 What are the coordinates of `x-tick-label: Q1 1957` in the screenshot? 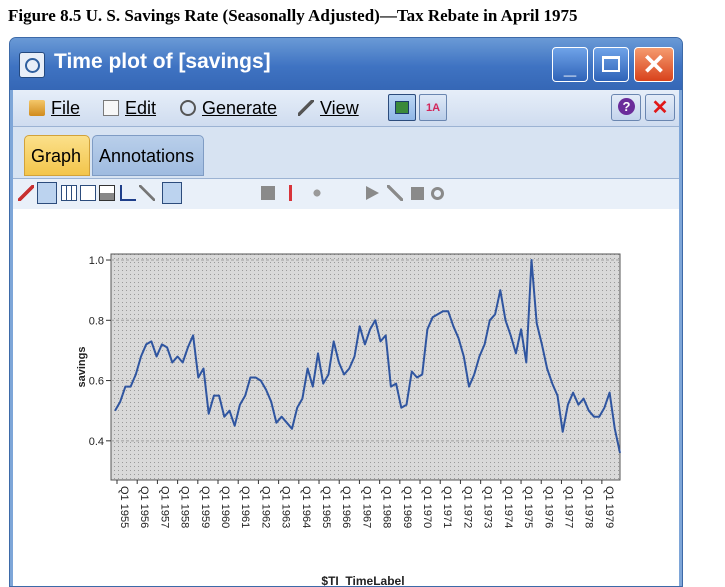 It's located at (164, 507).